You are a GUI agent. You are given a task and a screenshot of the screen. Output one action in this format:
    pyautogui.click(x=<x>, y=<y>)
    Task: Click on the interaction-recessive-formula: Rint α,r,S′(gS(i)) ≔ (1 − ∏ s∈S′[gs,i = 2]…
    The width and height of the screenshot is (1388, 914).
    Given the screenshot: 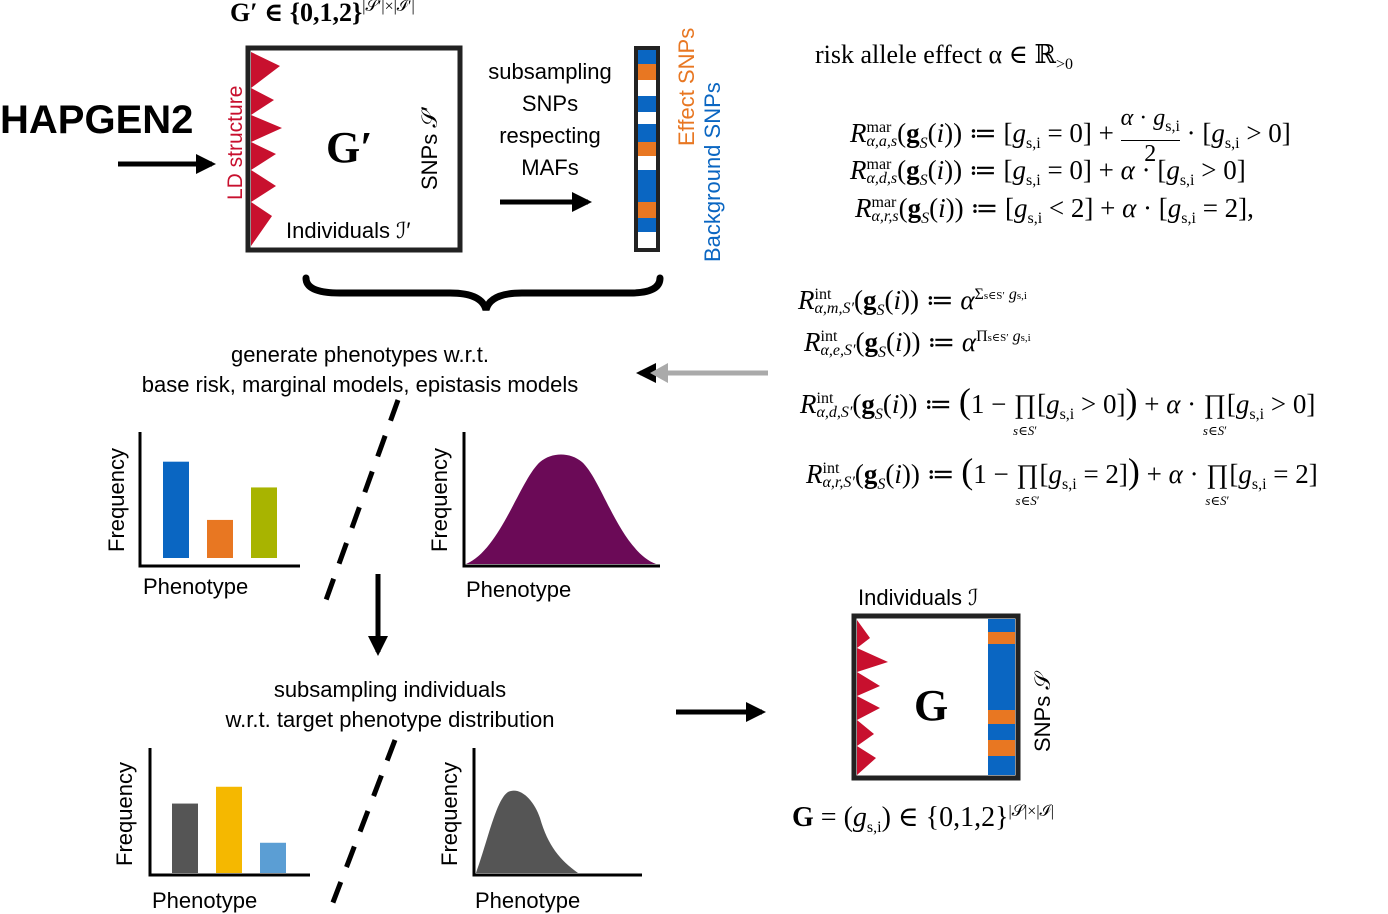 What is the action you would take?
    pyautogui.click(x=1062, y=479)
    